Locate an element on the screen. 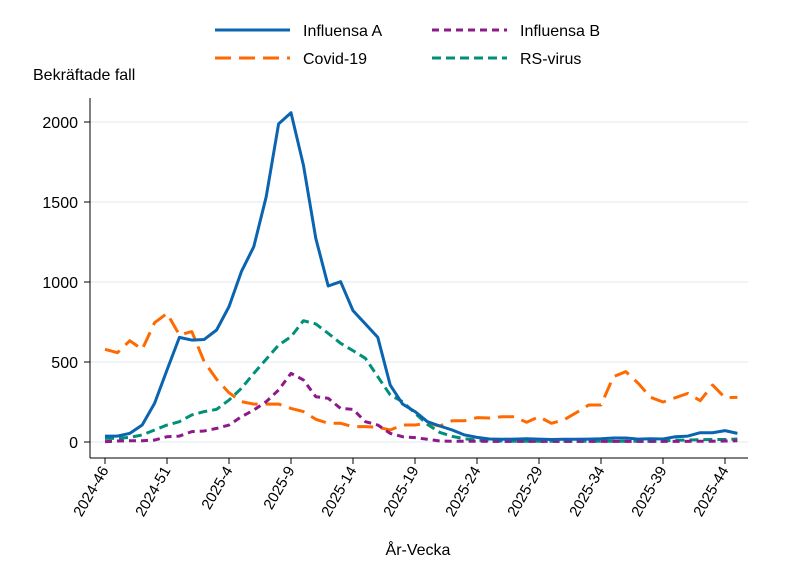  x-tick-label: 2025-24 is located at coordinates (463, 492).